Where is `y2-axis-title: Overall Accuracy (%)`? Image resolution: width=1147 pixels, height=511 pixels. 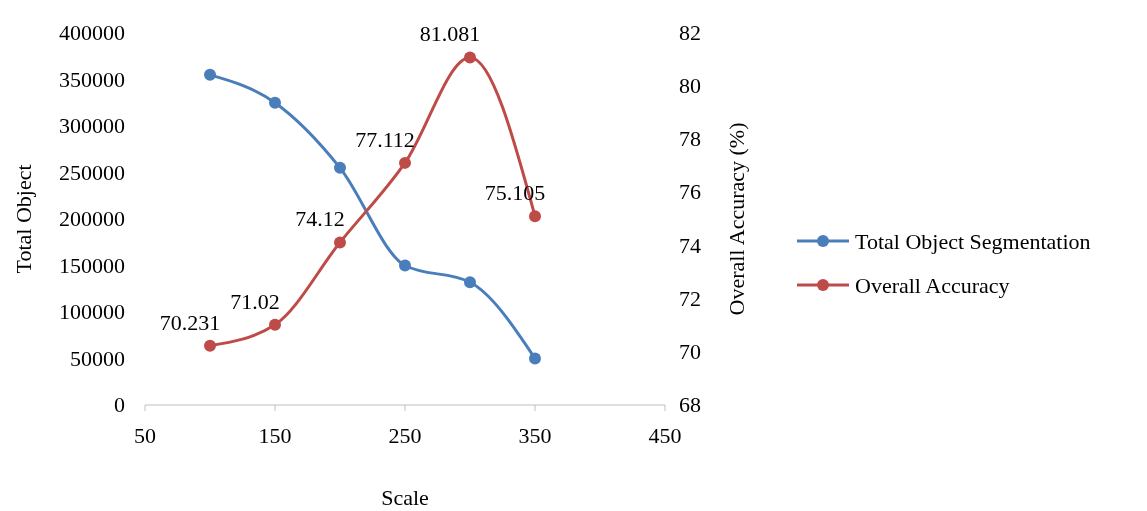
y2-axis-title: Overall Accuracy (%) is located at coordinates (736, 219).